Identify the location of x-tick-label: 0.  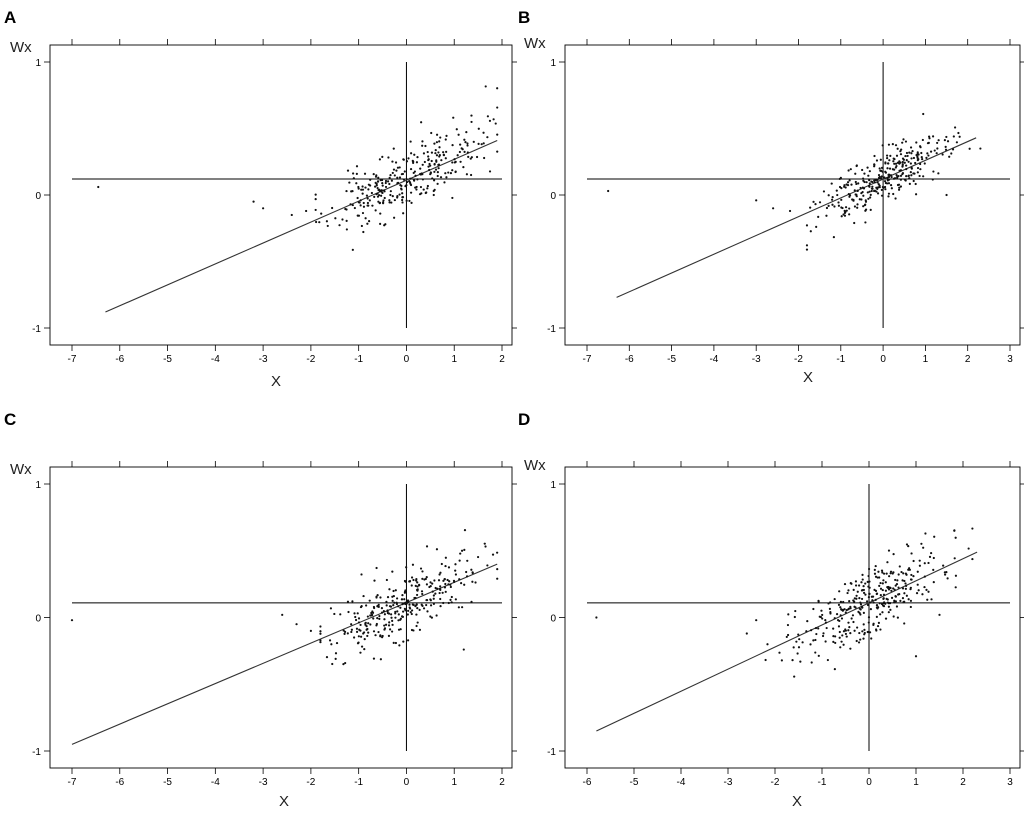
(869, 782).